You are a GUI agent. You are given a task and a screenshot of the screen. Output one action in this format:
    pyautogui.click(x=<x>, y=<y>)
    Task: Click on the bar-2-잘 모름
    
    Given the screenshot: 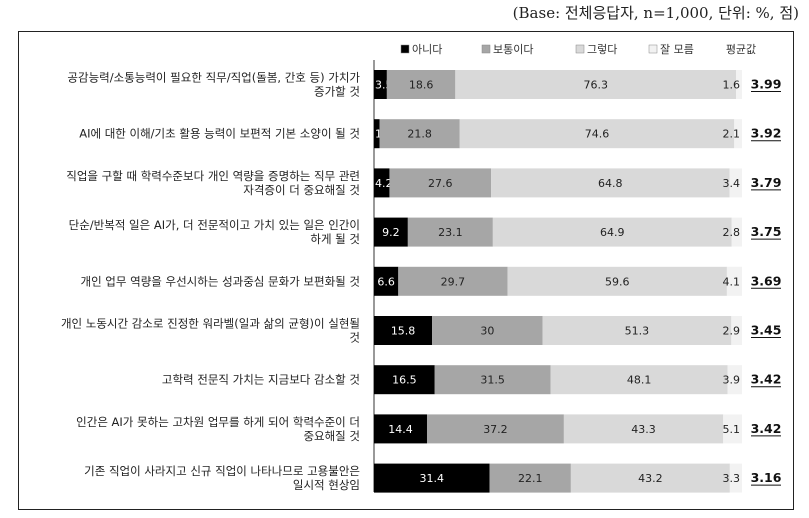 What is the action you would take?
    pyautogui.click(x=738, y=134)
    